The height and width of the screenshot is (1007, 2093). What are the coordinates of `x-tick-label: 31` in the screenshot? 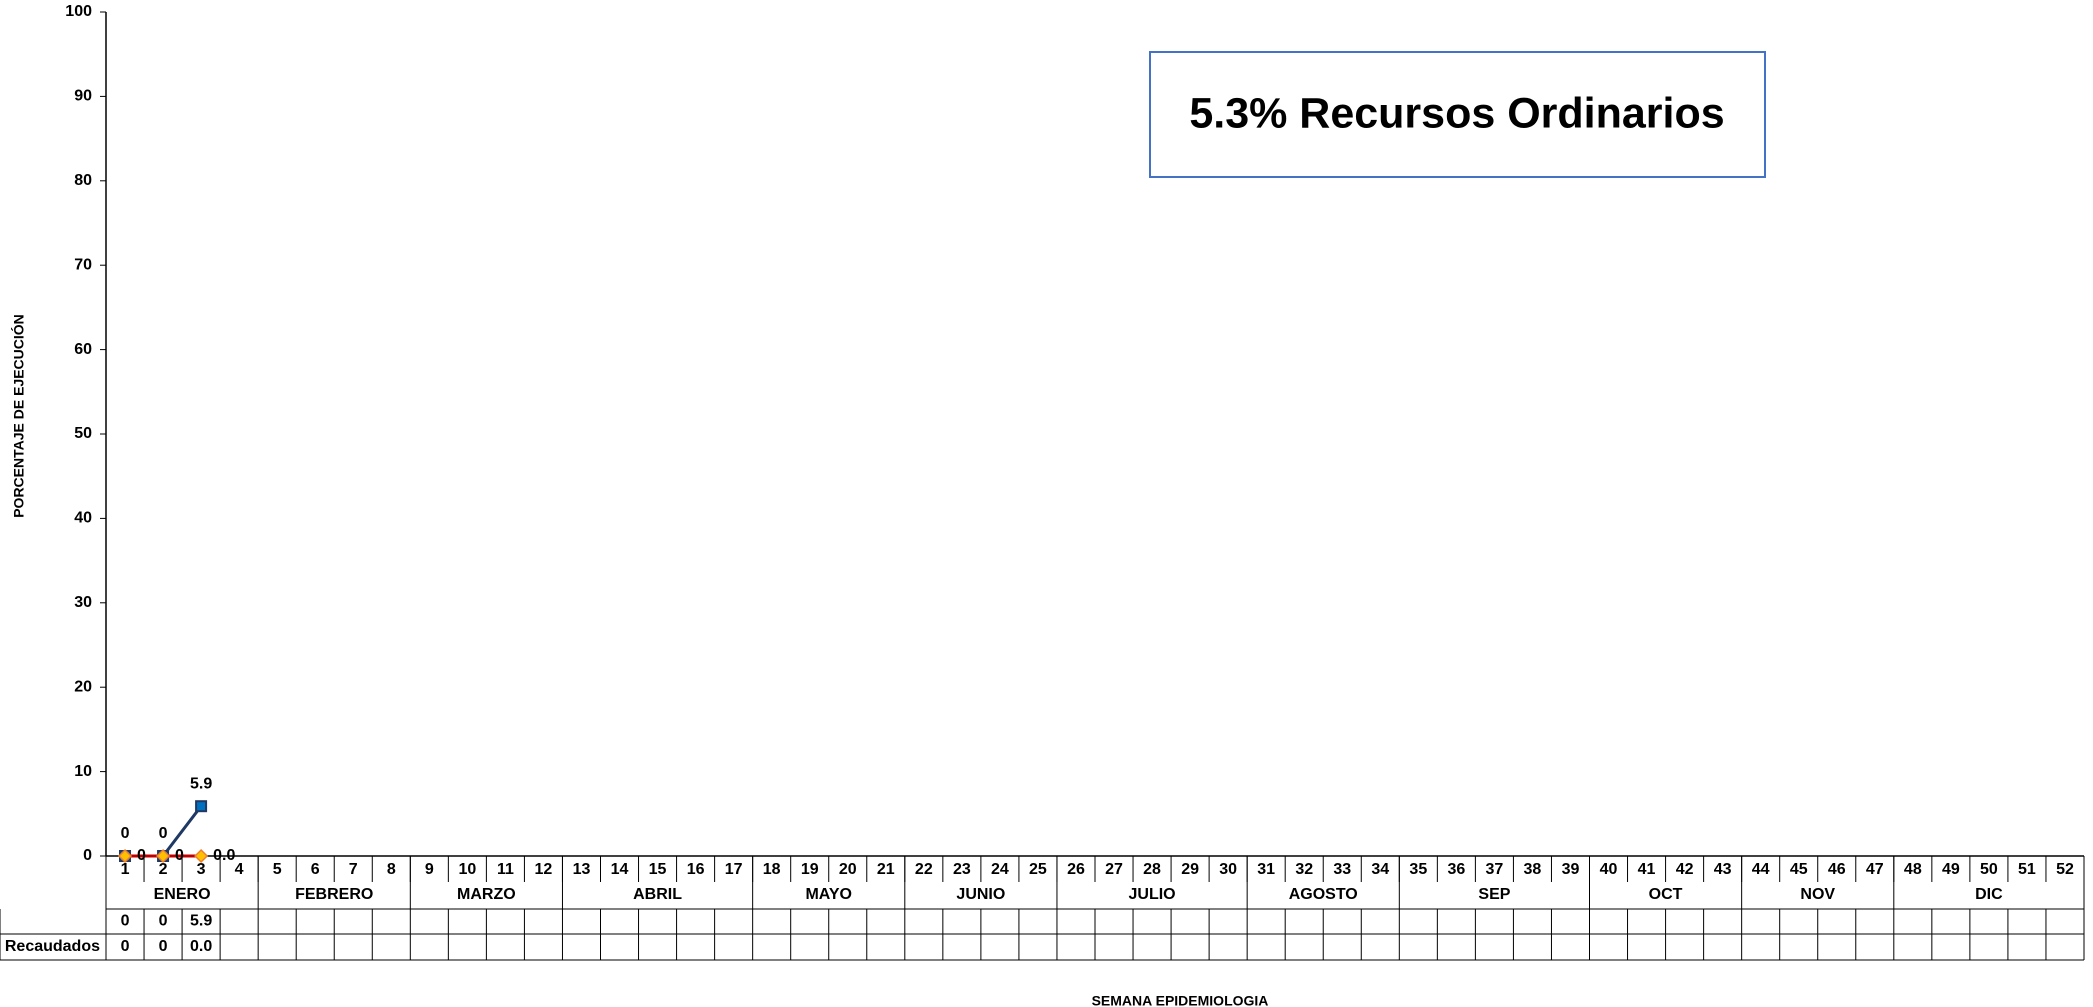 It's located at (1266, 869).